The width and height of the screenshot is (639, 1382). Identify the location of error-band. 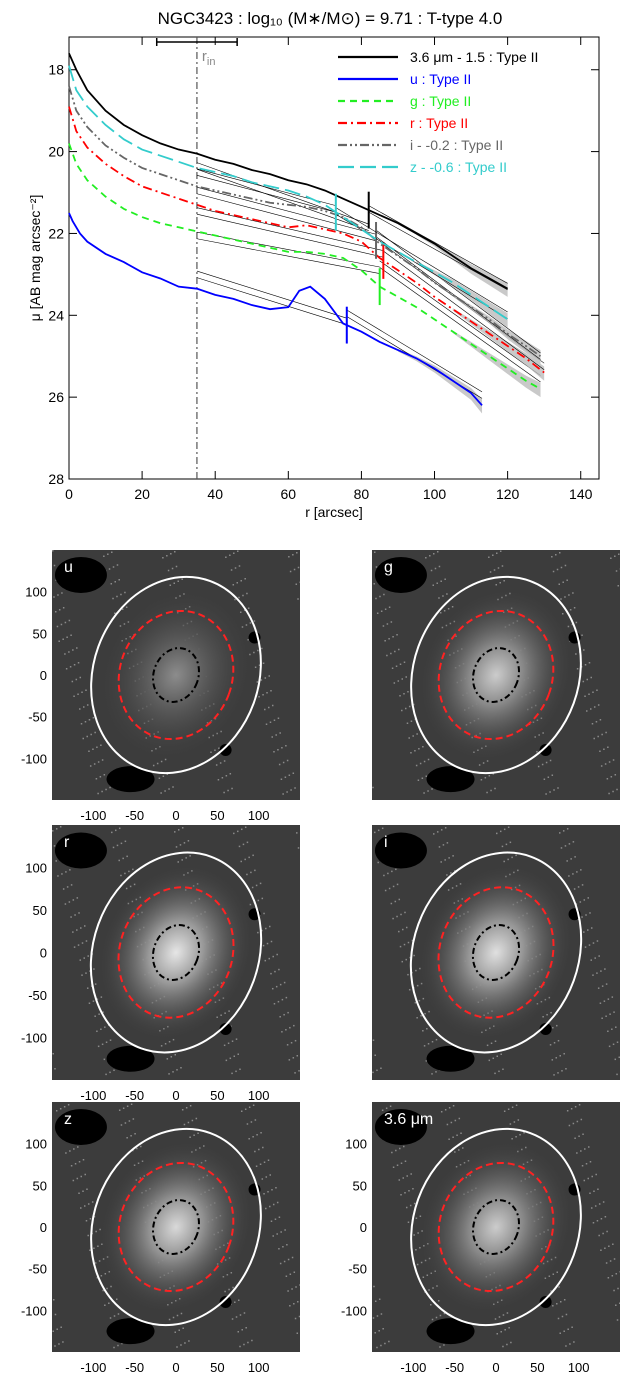
(498, 344).